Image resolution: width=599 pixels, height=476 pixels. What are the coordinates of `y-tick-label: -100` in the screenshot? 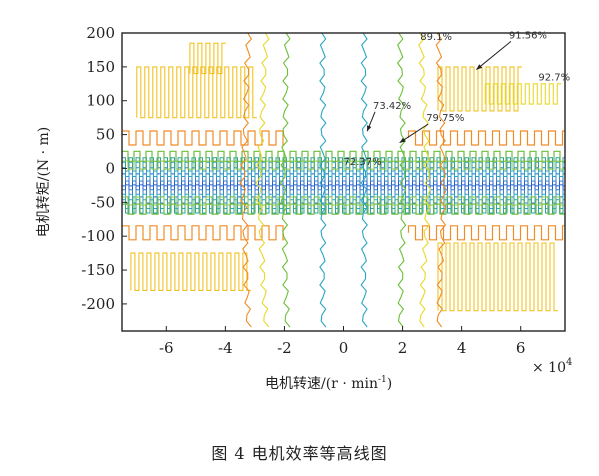 It's located at (98, 236).